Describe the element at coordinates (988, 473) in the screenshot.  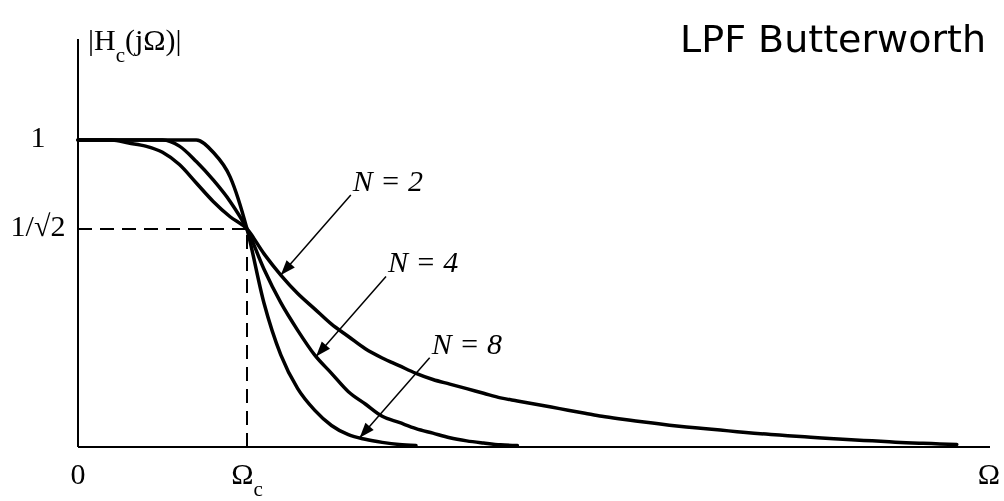
I see `x-axis-title: Ω` at that location.